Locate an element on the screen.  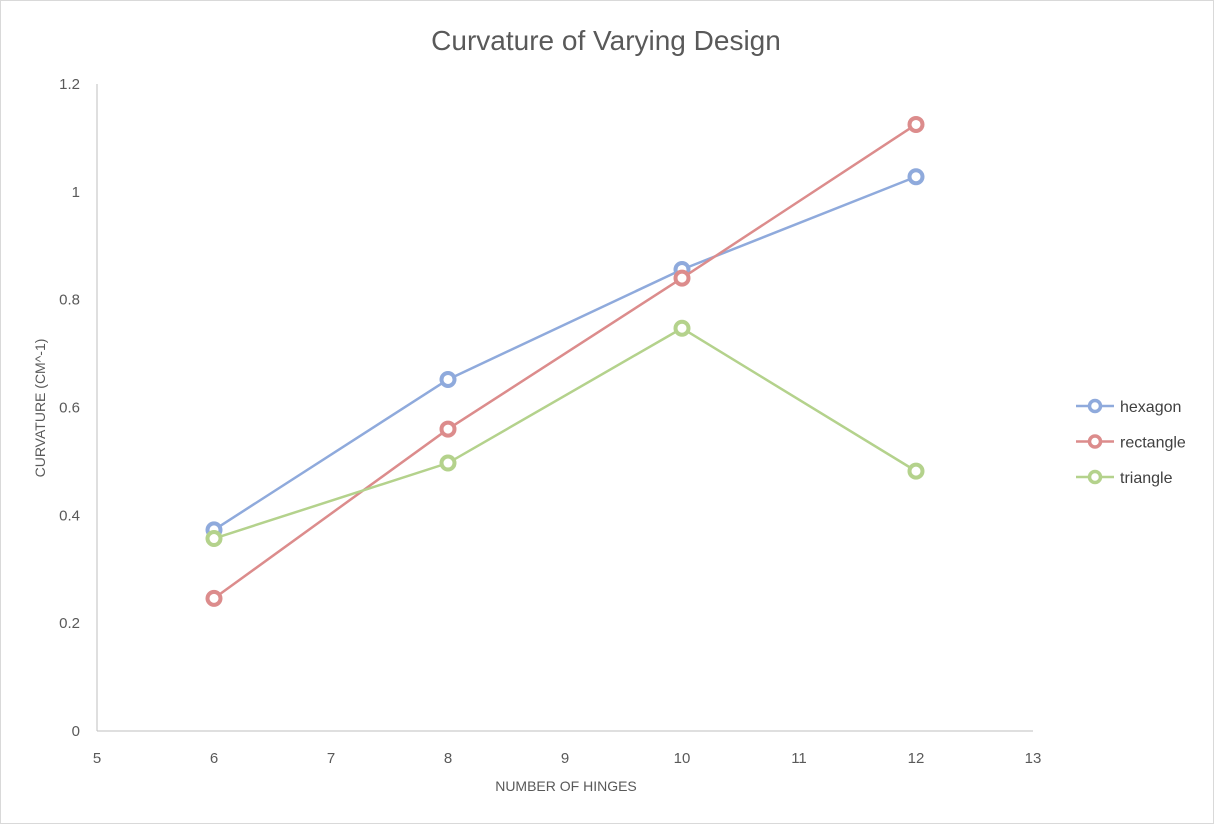
x-axis-title: NUMBER OF HINGES is located at coordinates (566, 786).